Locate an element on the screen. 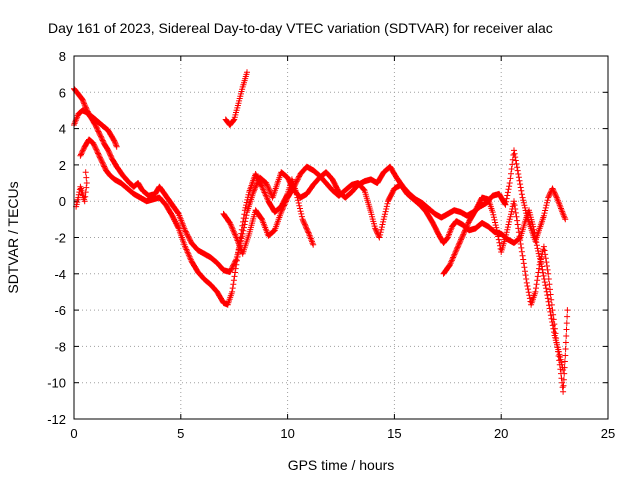 The image size is (640, 480). y-tick-label: -4 is located at coordinates (60, 274).